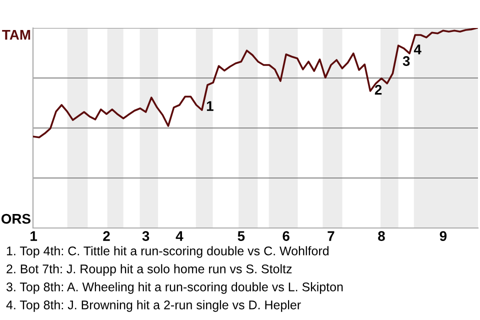 The width and height of the screenshot is (480, 320). I want to click on annotation: 1, so click(210, 106).